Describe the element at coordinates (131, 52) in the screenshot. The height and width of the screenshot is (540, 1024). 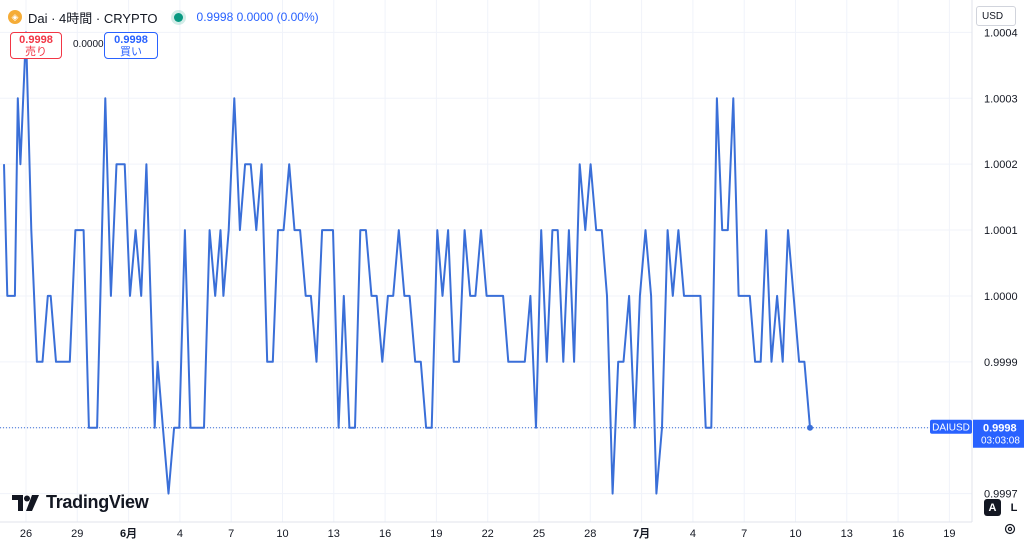
I see `buy-label: 買い` at that location.